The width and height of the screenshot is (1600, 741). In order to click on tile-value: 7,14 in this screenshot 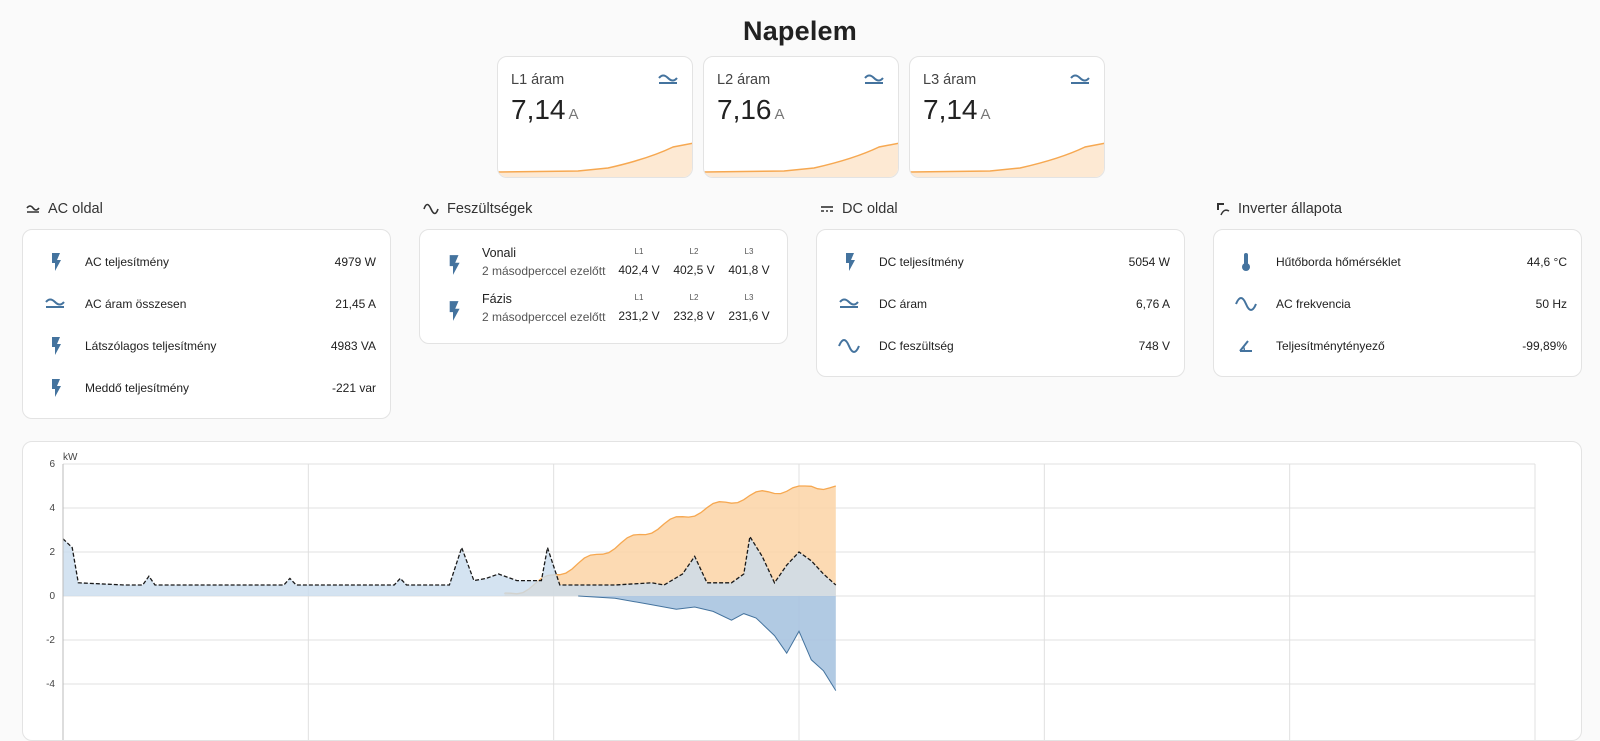, I will do `click(950, 109)`.